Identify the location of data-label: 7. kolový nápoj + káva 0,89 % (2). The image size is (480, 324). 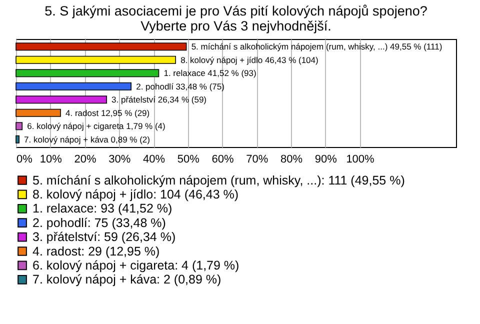
(87, 139).